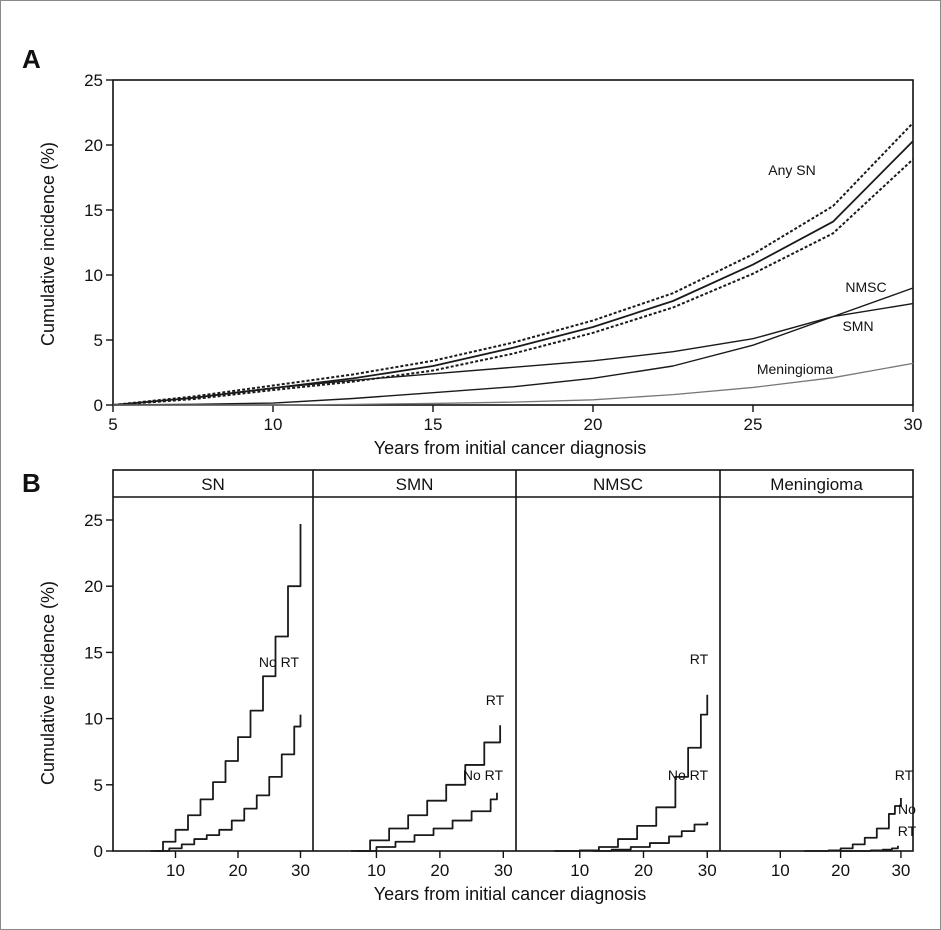 The height and width of the screenshot is (930, 941). I want to click on panel-b-label: B, so click(31, 483).